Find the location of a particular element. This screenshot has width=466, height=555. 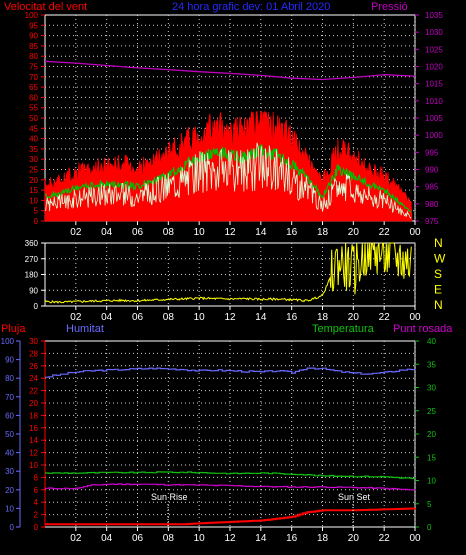

pressure-series is located at coordinates (230, 70).